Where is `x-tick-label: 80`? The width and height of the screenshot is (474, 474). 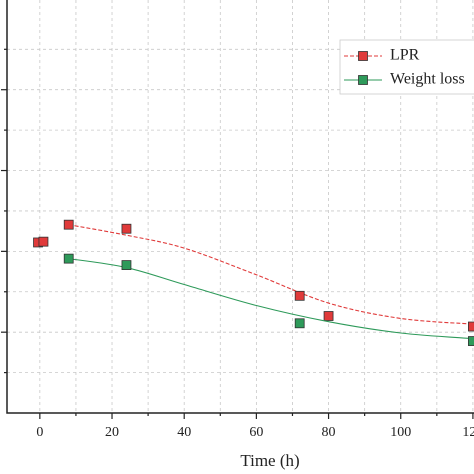
x-tick-label: 80 is located at coordinates (329, 432).